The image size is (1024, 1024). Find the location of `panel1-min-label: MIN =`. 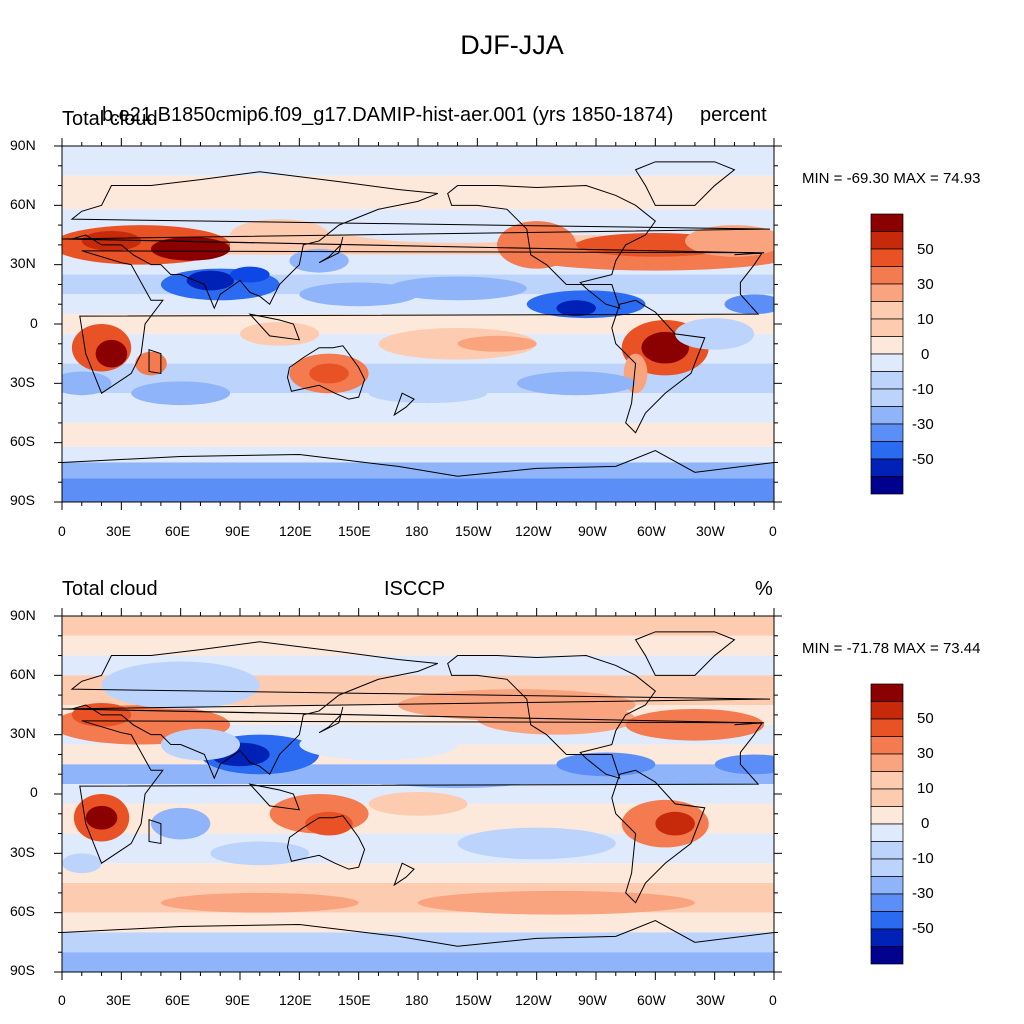

panel1-min-label: MIN = is located at coordinates (822, 178).